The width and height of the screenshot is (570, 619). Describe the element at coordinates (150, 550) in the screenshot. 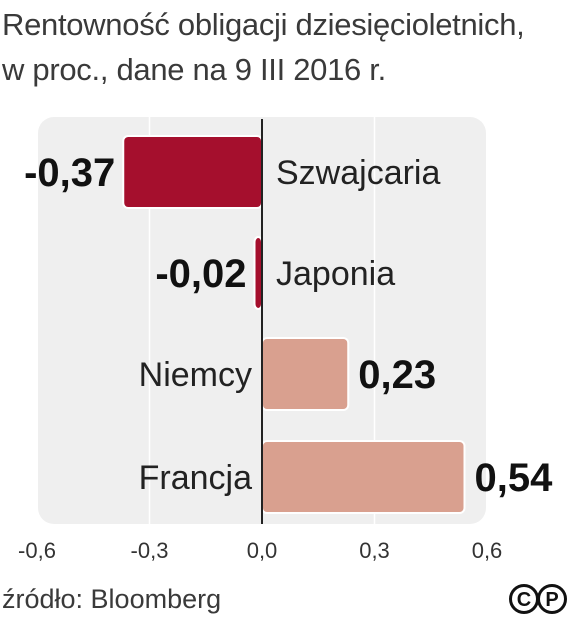

I see `x-tick-label: -0,3` at that location.